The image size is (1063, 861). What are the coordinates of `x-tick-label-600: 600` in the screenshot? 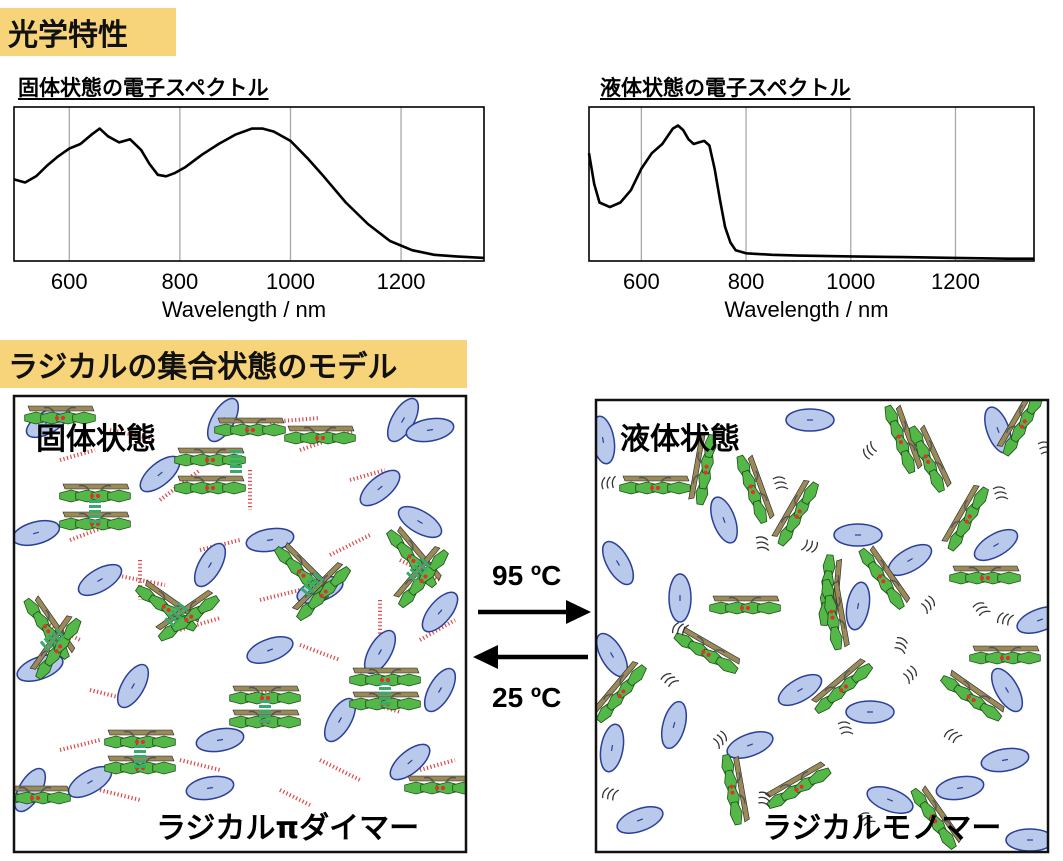 It's located at (69, 281).